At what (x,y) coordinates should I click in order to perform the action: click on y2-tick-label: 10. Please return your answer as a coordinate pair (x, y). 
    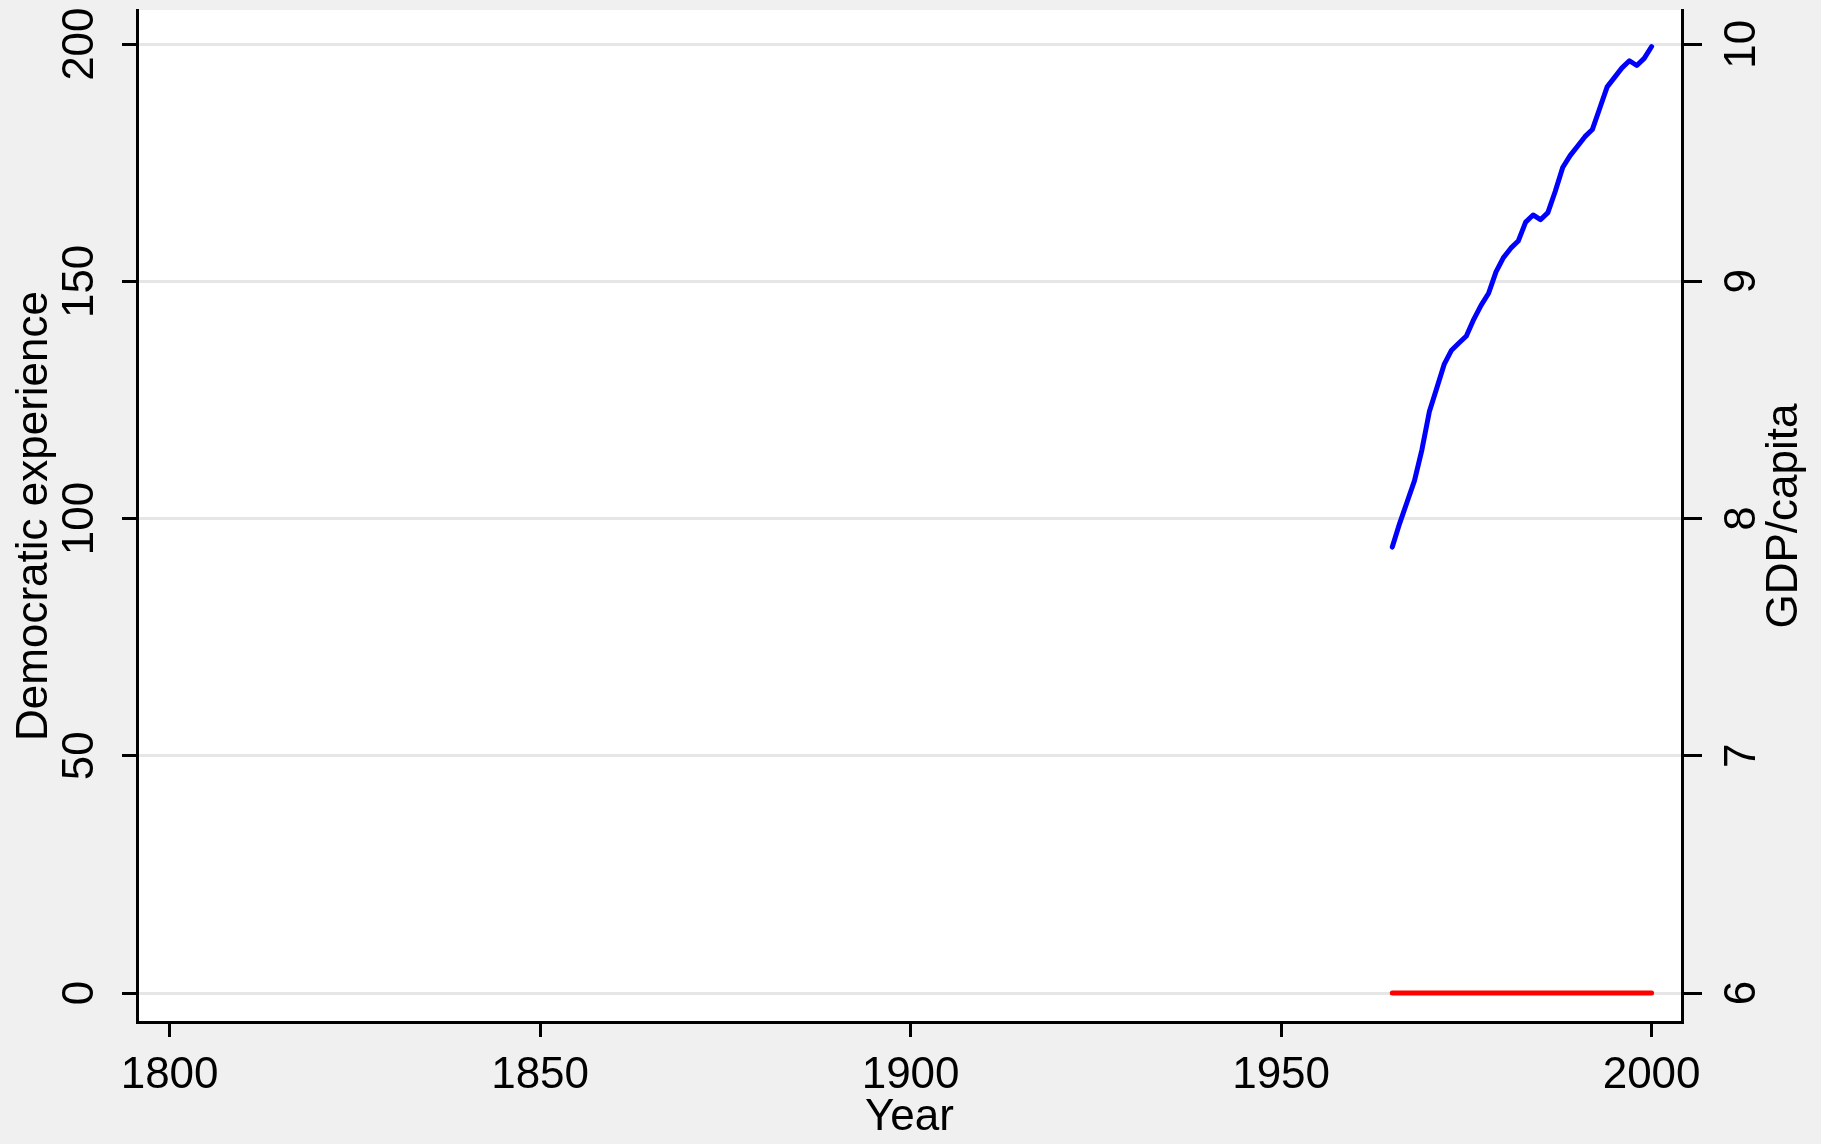
    Looking at the image, I should click on (1739, 44).